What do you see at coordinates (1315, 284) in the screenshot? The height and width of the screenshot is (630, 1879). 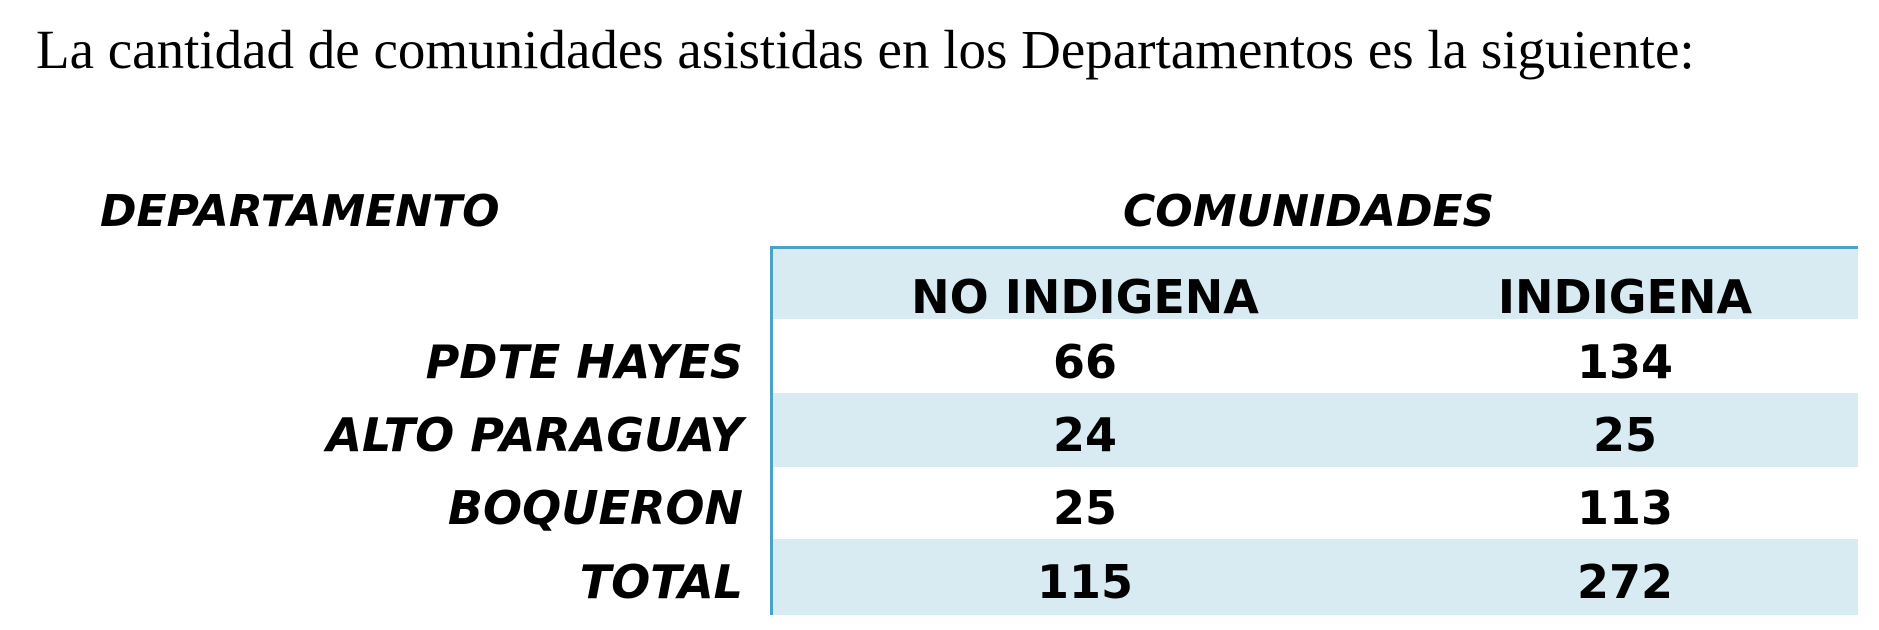 I see `header-band` at bounding box center [1315, 284].